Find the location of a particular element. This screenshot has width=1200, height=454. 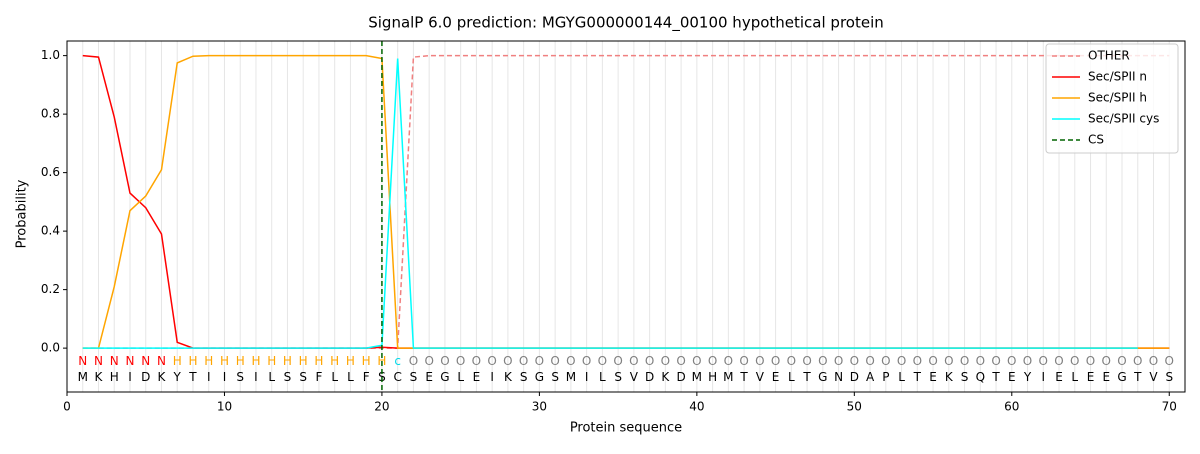

y-tick-label: 0.0 is located at coordinates (50, 348).